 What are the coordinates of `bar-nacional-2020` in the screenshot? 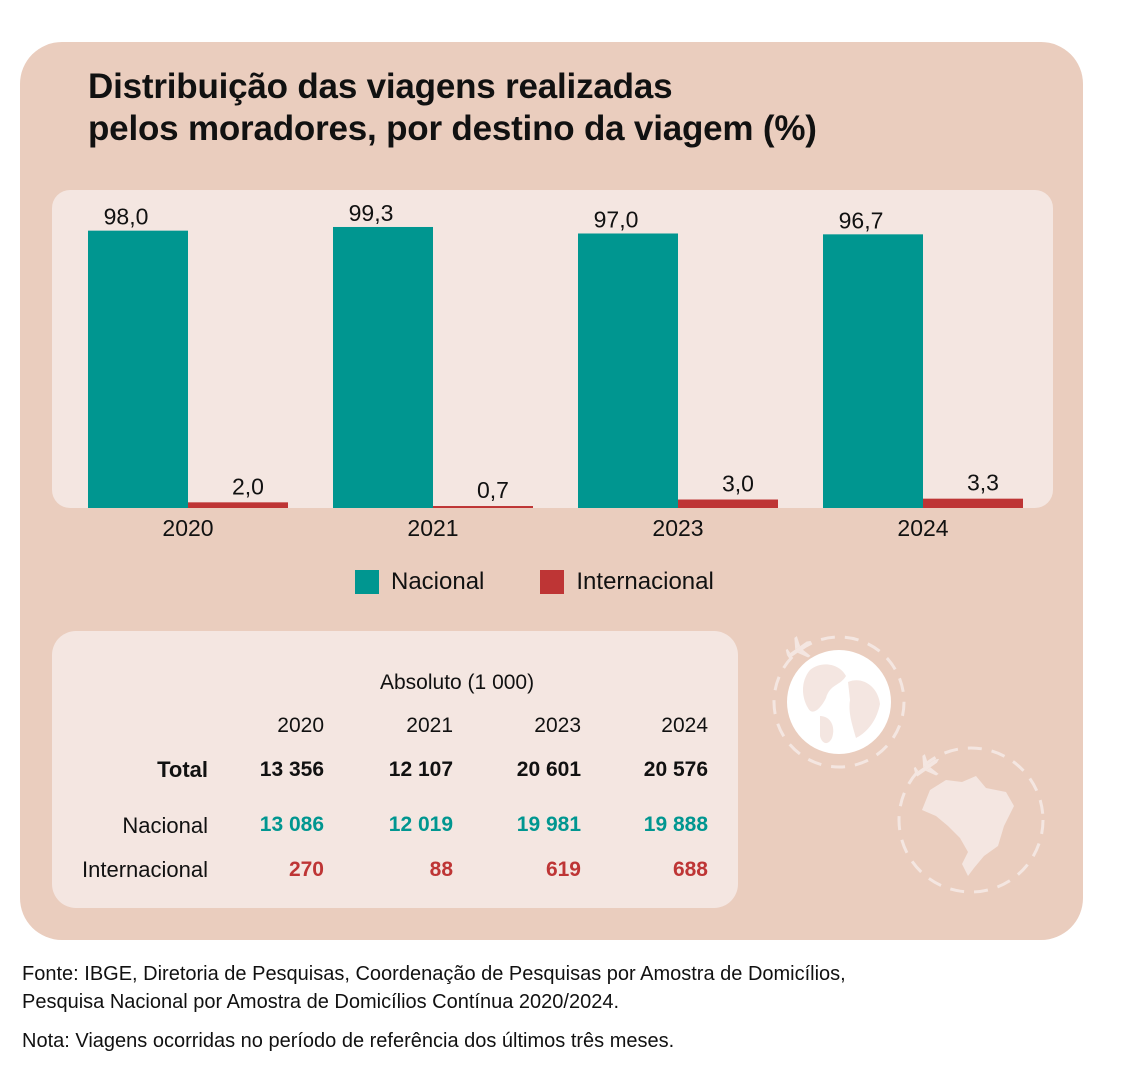 It's located at (138, 369).